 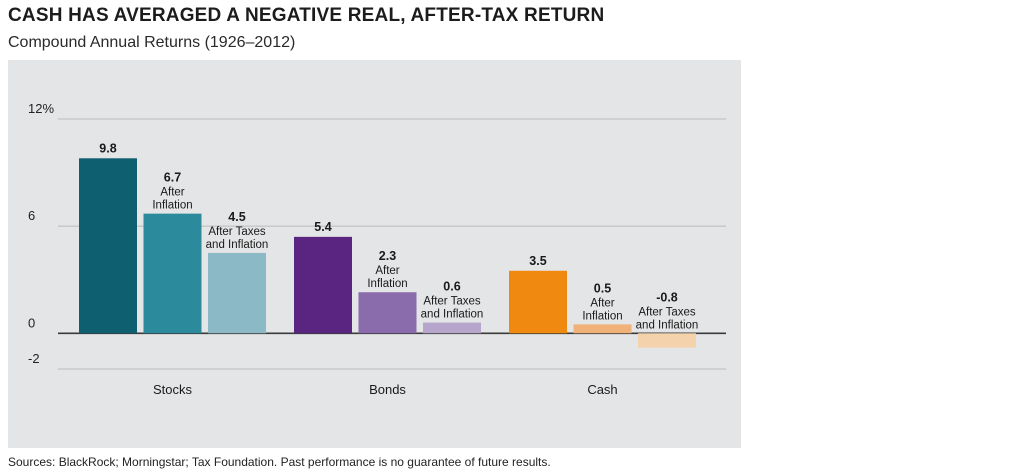 I want to click on x-category-label: Stocks, so click(x=173, y=389).